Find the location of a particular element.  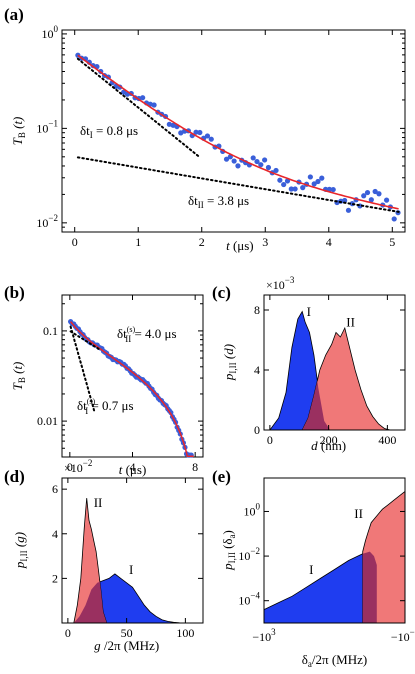

y-axis-label: pI,II (d) is located at coordinates (229, 362).